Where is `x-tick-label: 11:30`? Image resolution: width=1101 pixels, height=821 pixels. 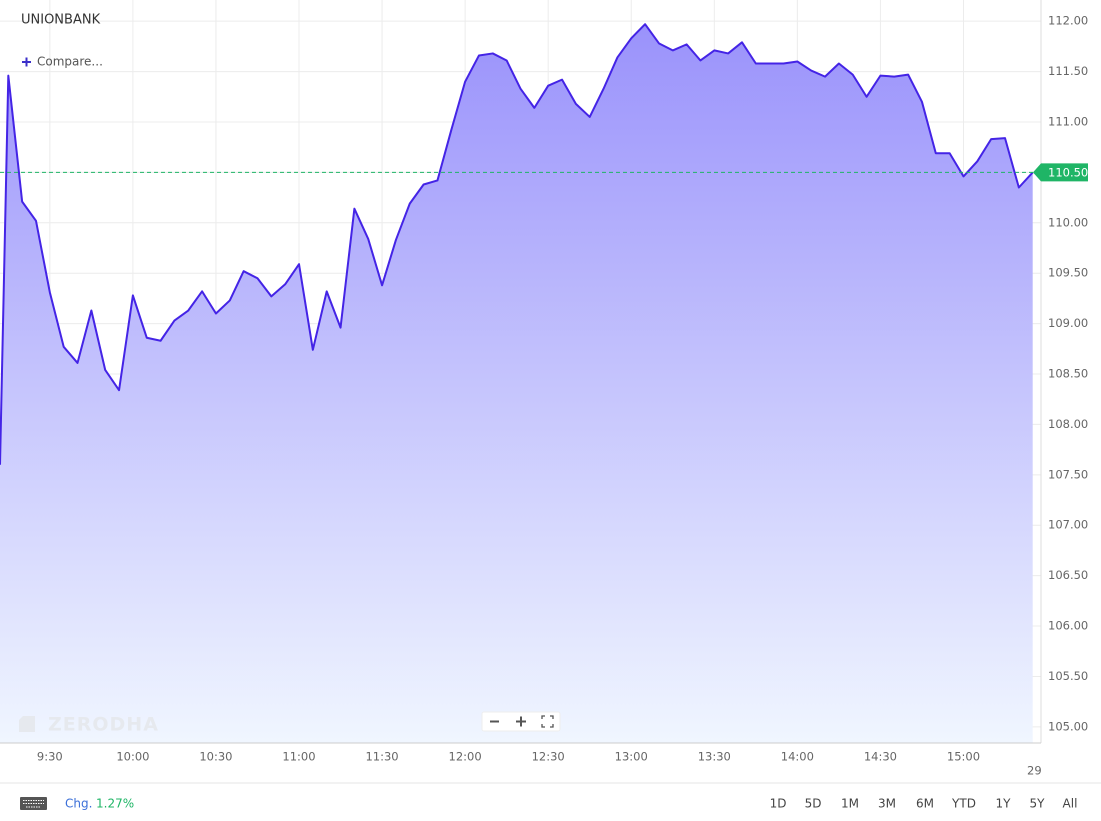
x-tick-label: 11:30 is located at coordinates (381, 757).